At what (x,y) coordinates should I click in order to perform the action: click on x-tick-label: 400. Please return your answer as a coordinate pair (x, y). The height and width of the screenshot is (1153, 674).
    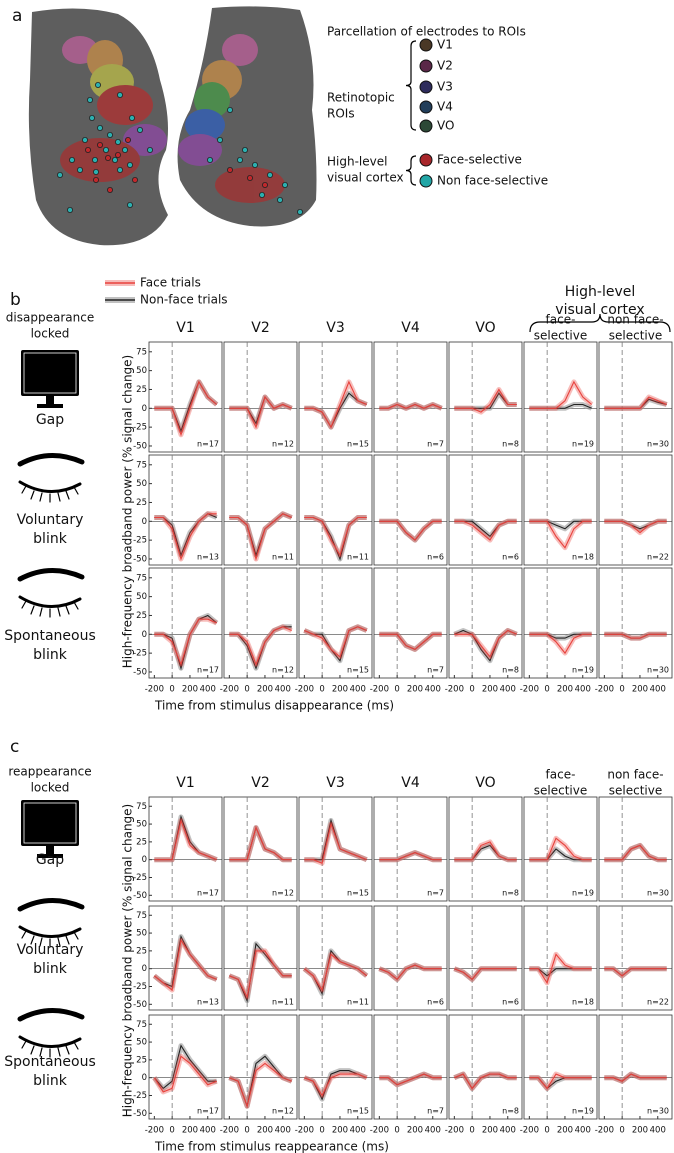
    Looking at the image, I should click on (433, 690).